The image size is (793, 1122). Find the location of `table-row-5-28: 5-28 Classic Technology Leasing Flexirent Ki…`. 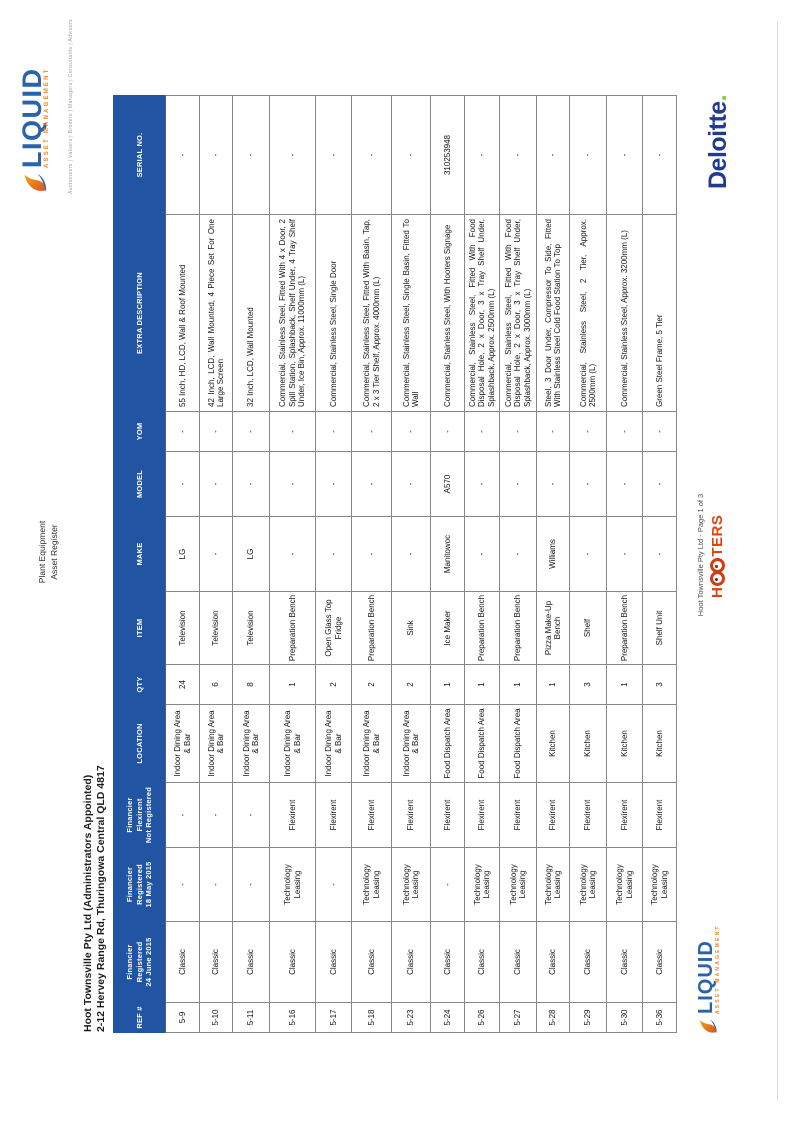

table-row-5-28: 5-28 Classic Technology Leasing Flexirent Ki… is located at coordinates (553, 564).